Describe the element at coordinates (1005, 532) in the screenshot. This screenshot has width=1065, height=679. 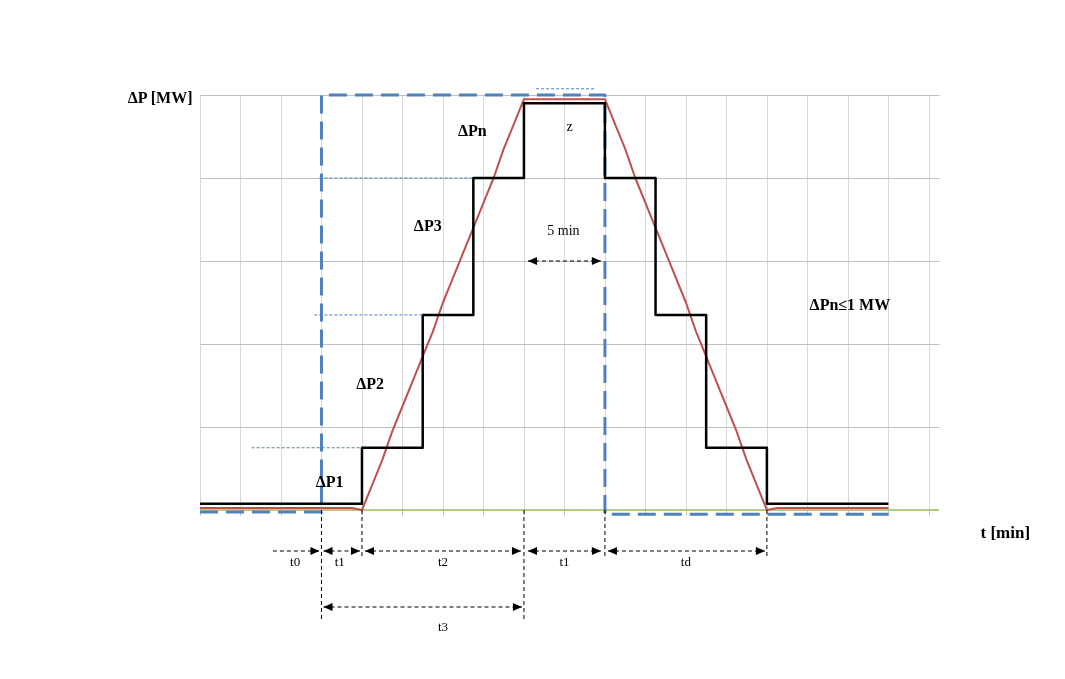
I see `x-axis-title: t [min]` at that location.